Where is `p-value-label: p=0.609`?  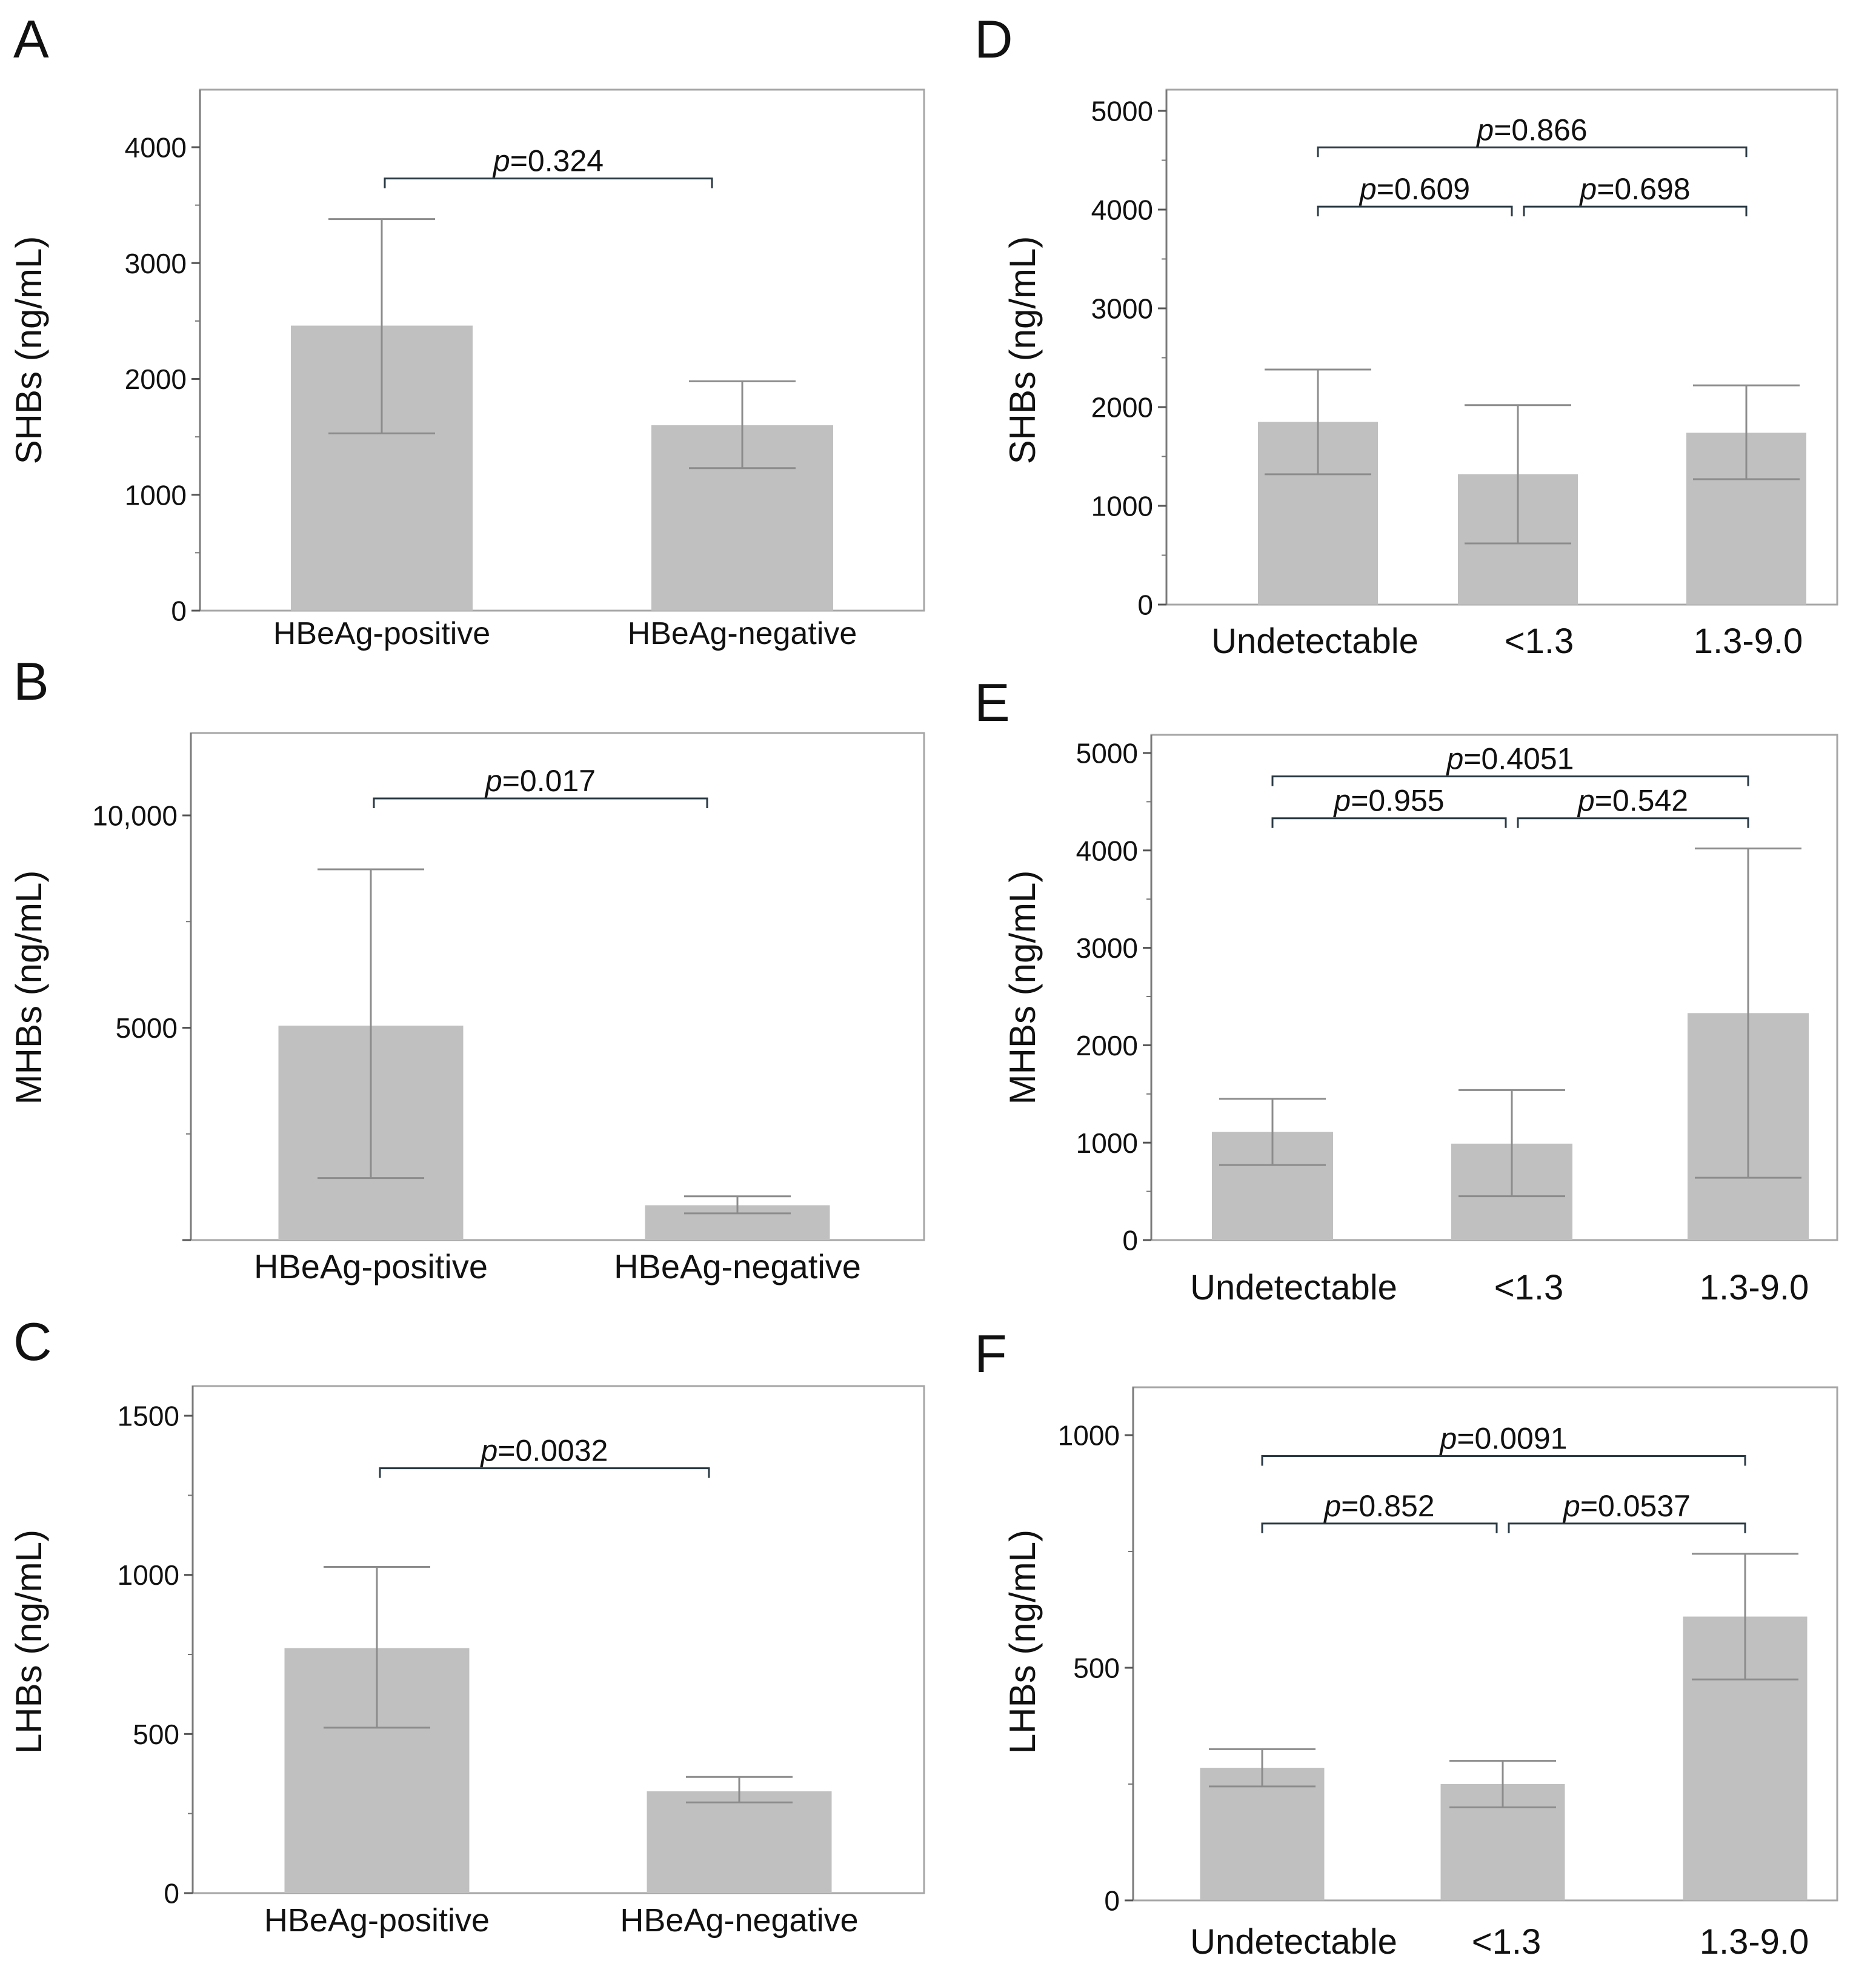
p-value-label: p=0.609 is located at coordinates (1414, 189).